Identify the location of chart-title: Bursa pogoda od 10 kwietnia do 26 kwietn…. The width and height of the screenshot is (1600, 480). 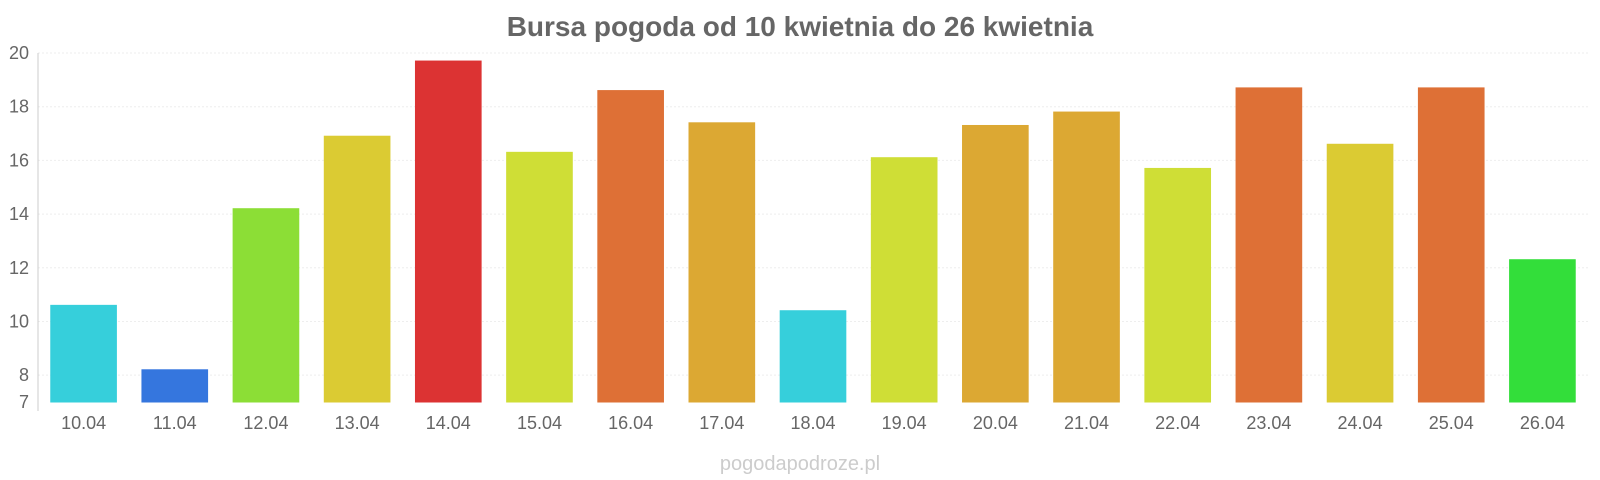
(800, 26).